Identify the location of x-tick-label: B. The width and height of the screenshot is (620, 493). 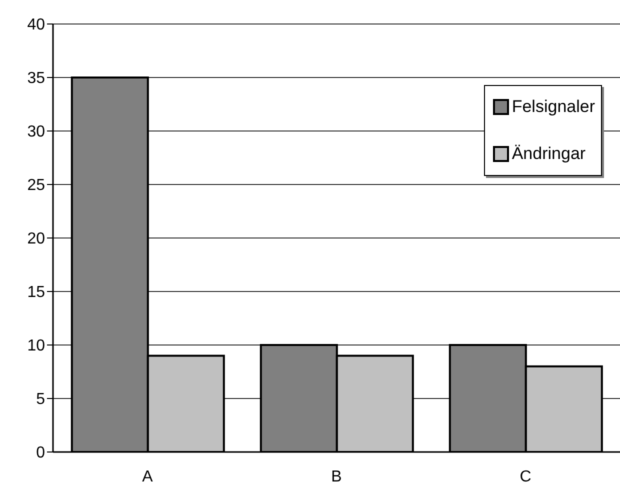
(336, 477).